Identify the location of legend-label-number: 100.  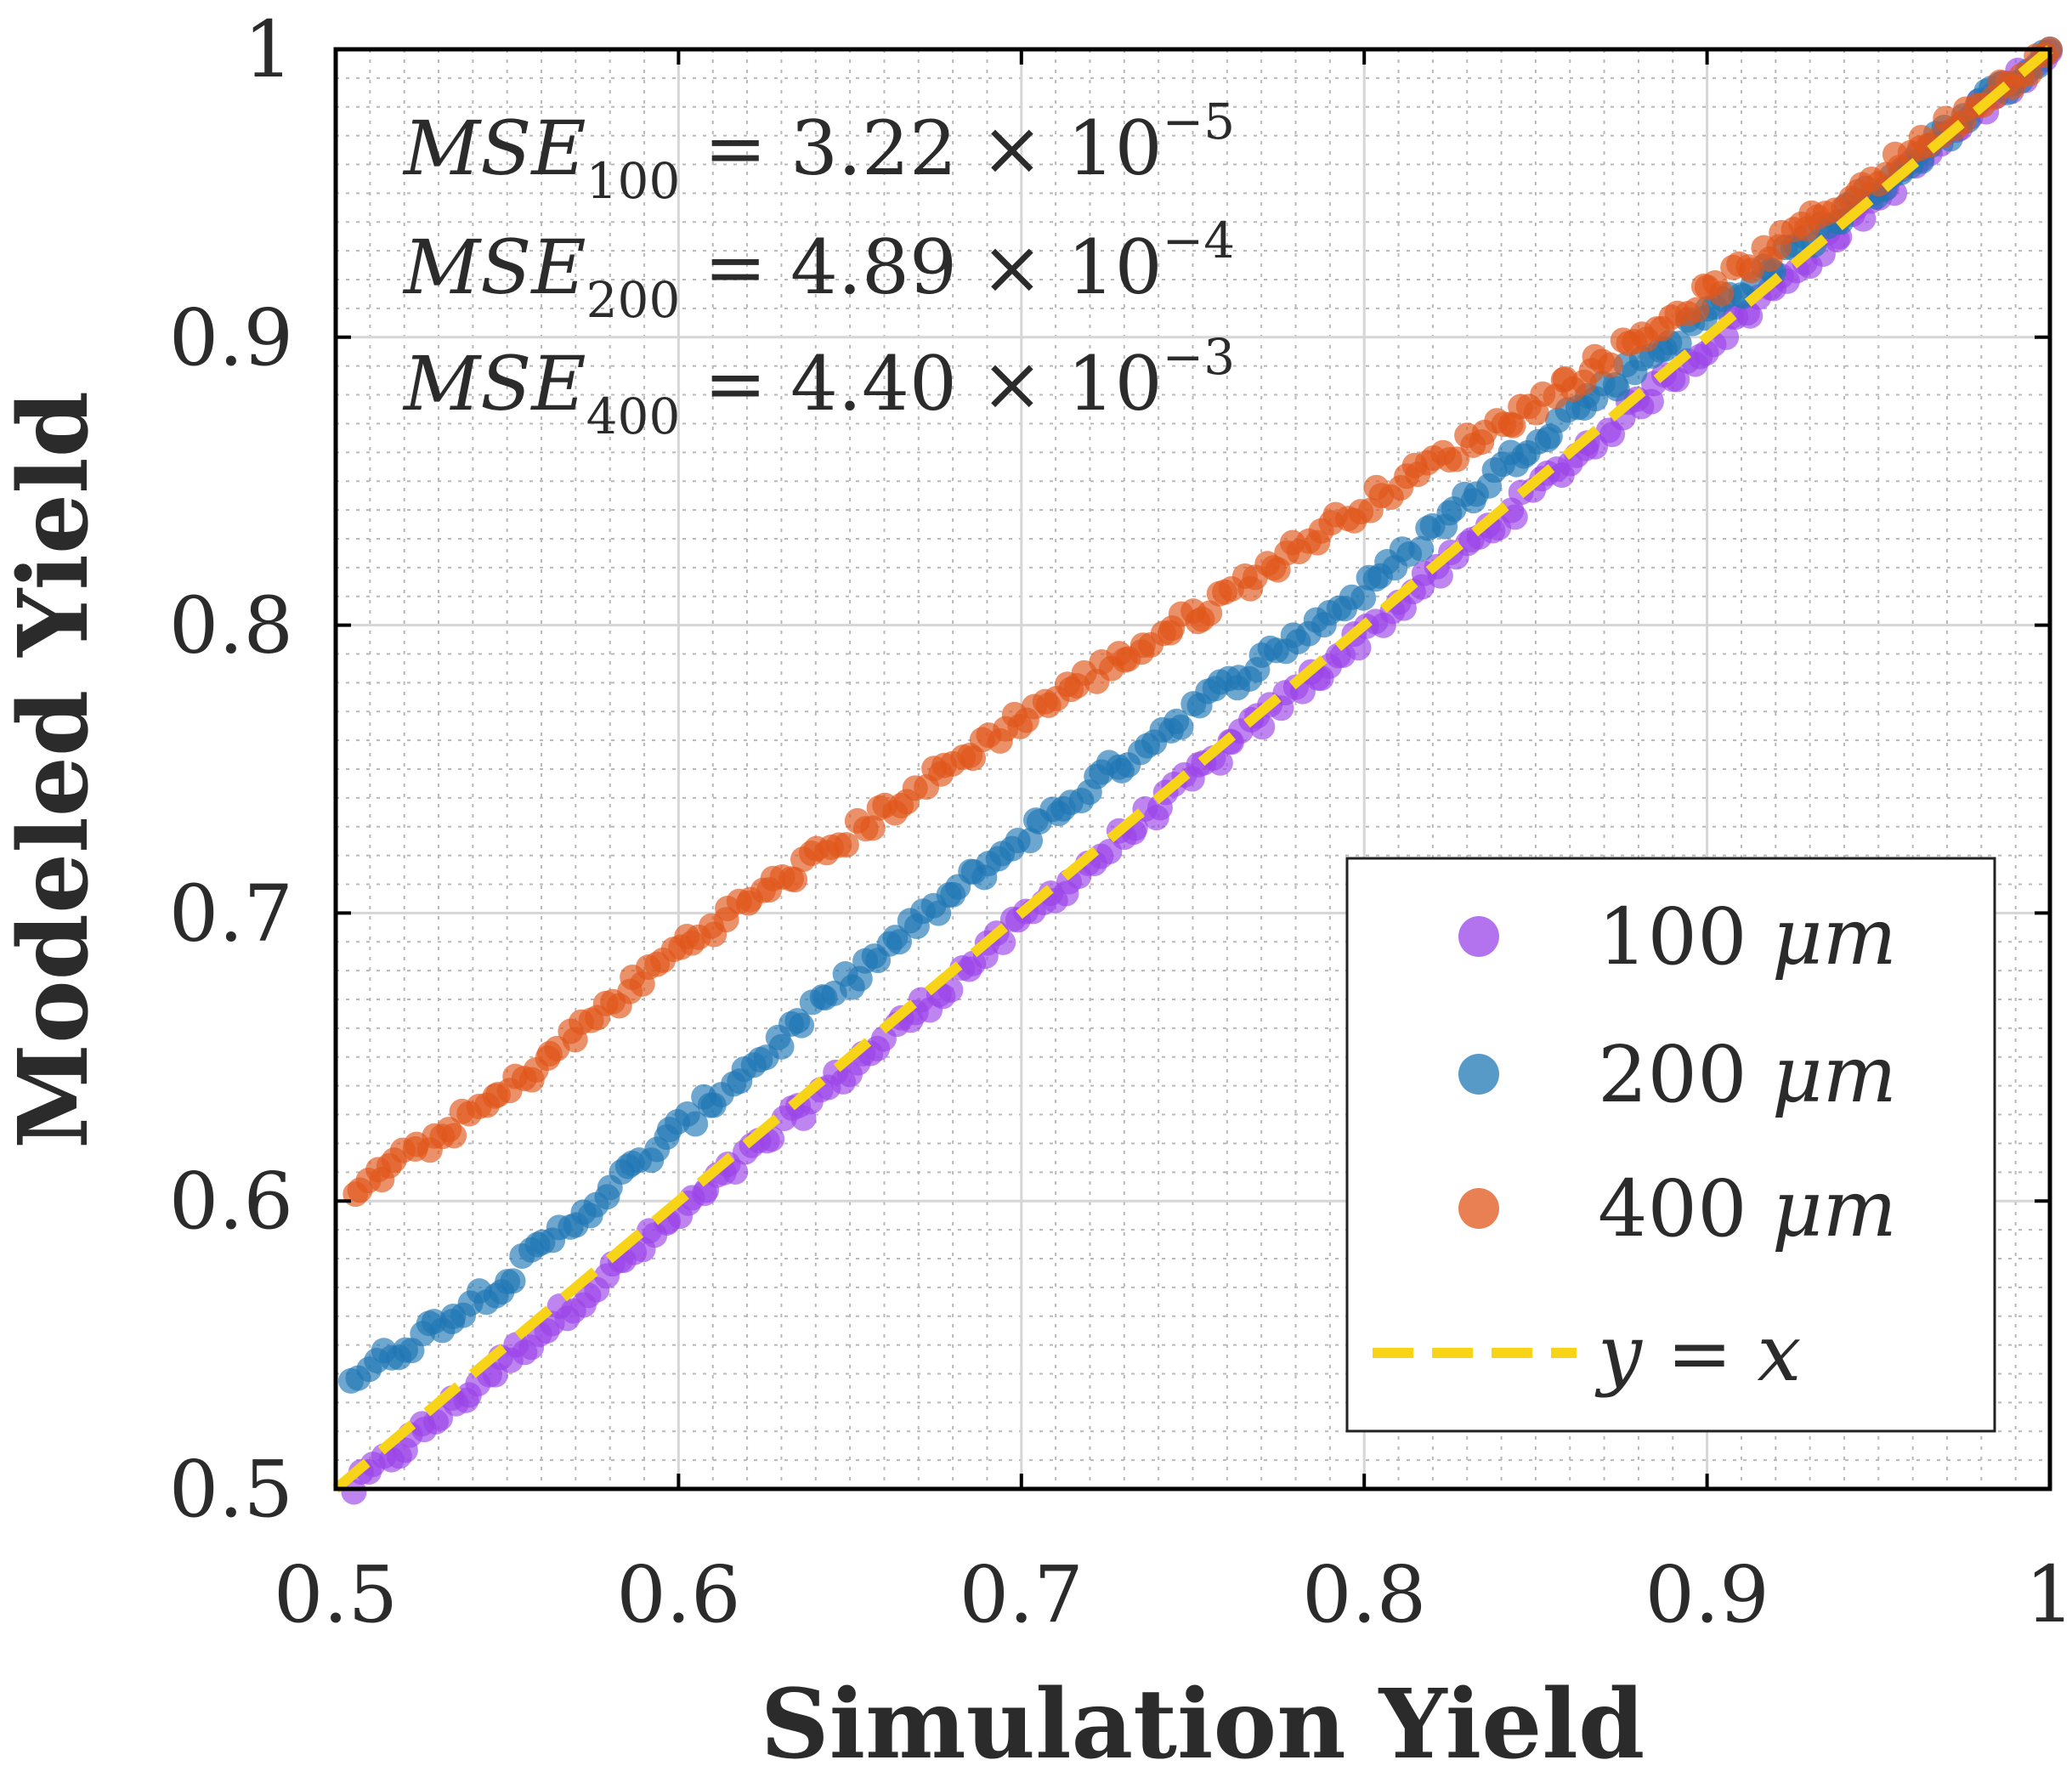
(1685, 937).